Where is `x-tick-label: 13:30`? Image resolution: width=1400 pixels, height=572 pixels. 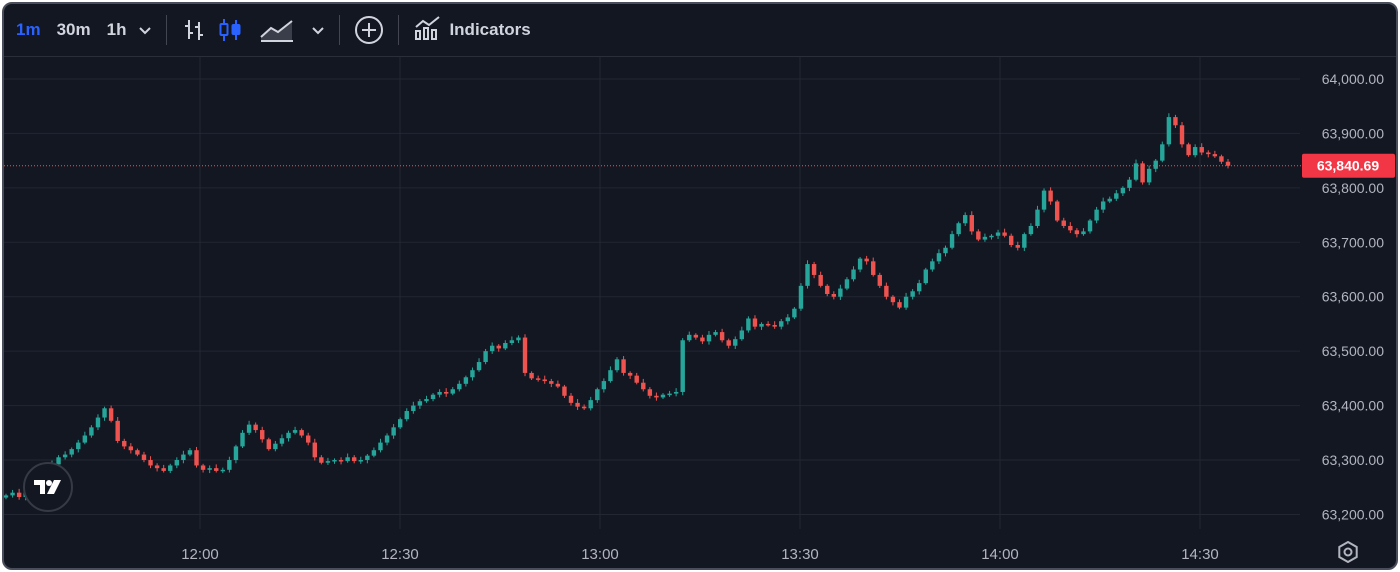 x-tick-label: 13:30 is located at coordinates (800, 554).